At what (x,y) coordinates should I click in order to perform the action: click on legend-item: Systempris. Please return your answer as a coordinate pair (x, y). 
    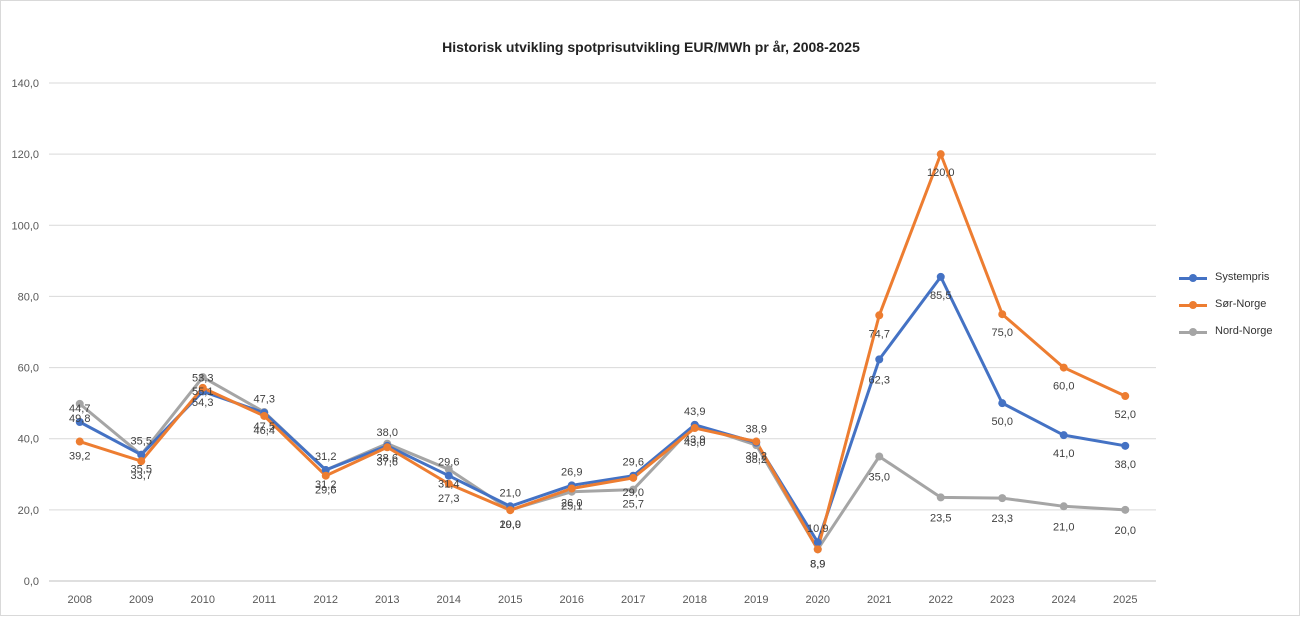
    Looking at the image, I should click on (1239, 284).